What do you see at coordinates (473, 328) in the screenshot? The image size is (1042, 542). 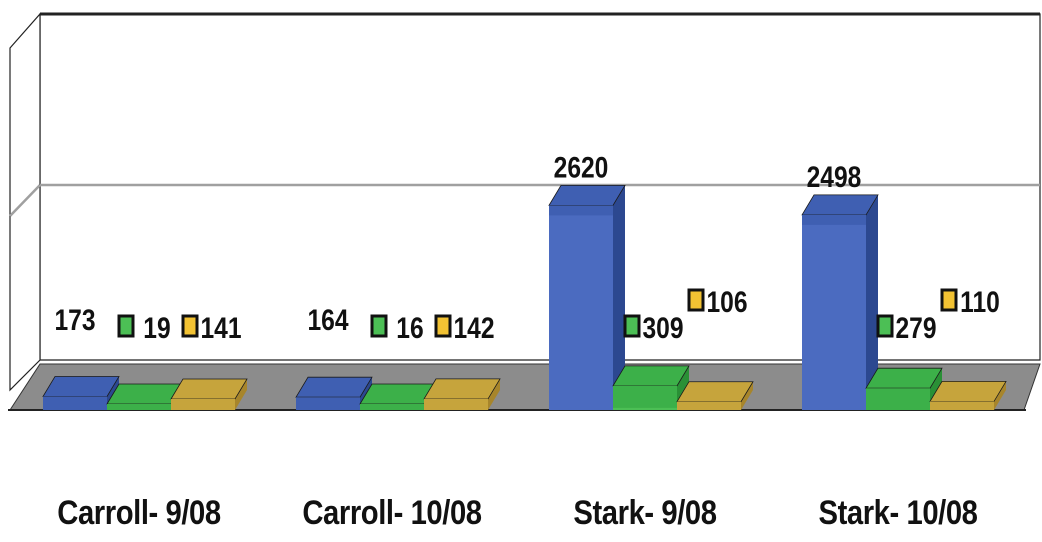 I see `data-label: 142` at bounding box center [473, 328].